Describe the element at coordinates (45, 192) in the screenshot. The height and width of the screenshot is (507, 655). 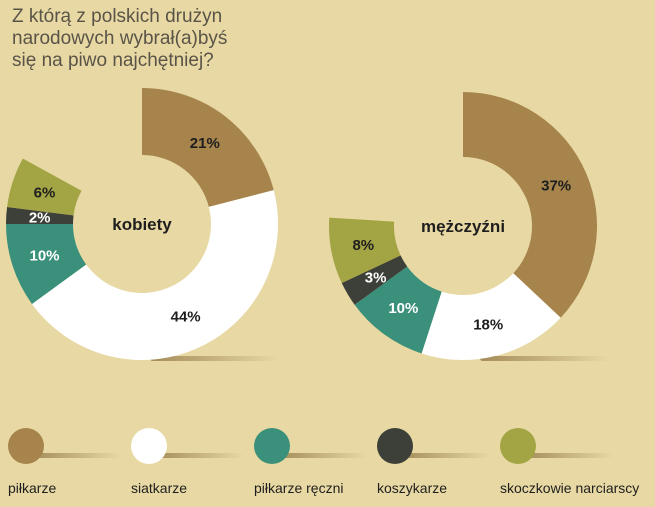
I see `slice-label-skoczkowie-narciarscy: 6%` at that location.